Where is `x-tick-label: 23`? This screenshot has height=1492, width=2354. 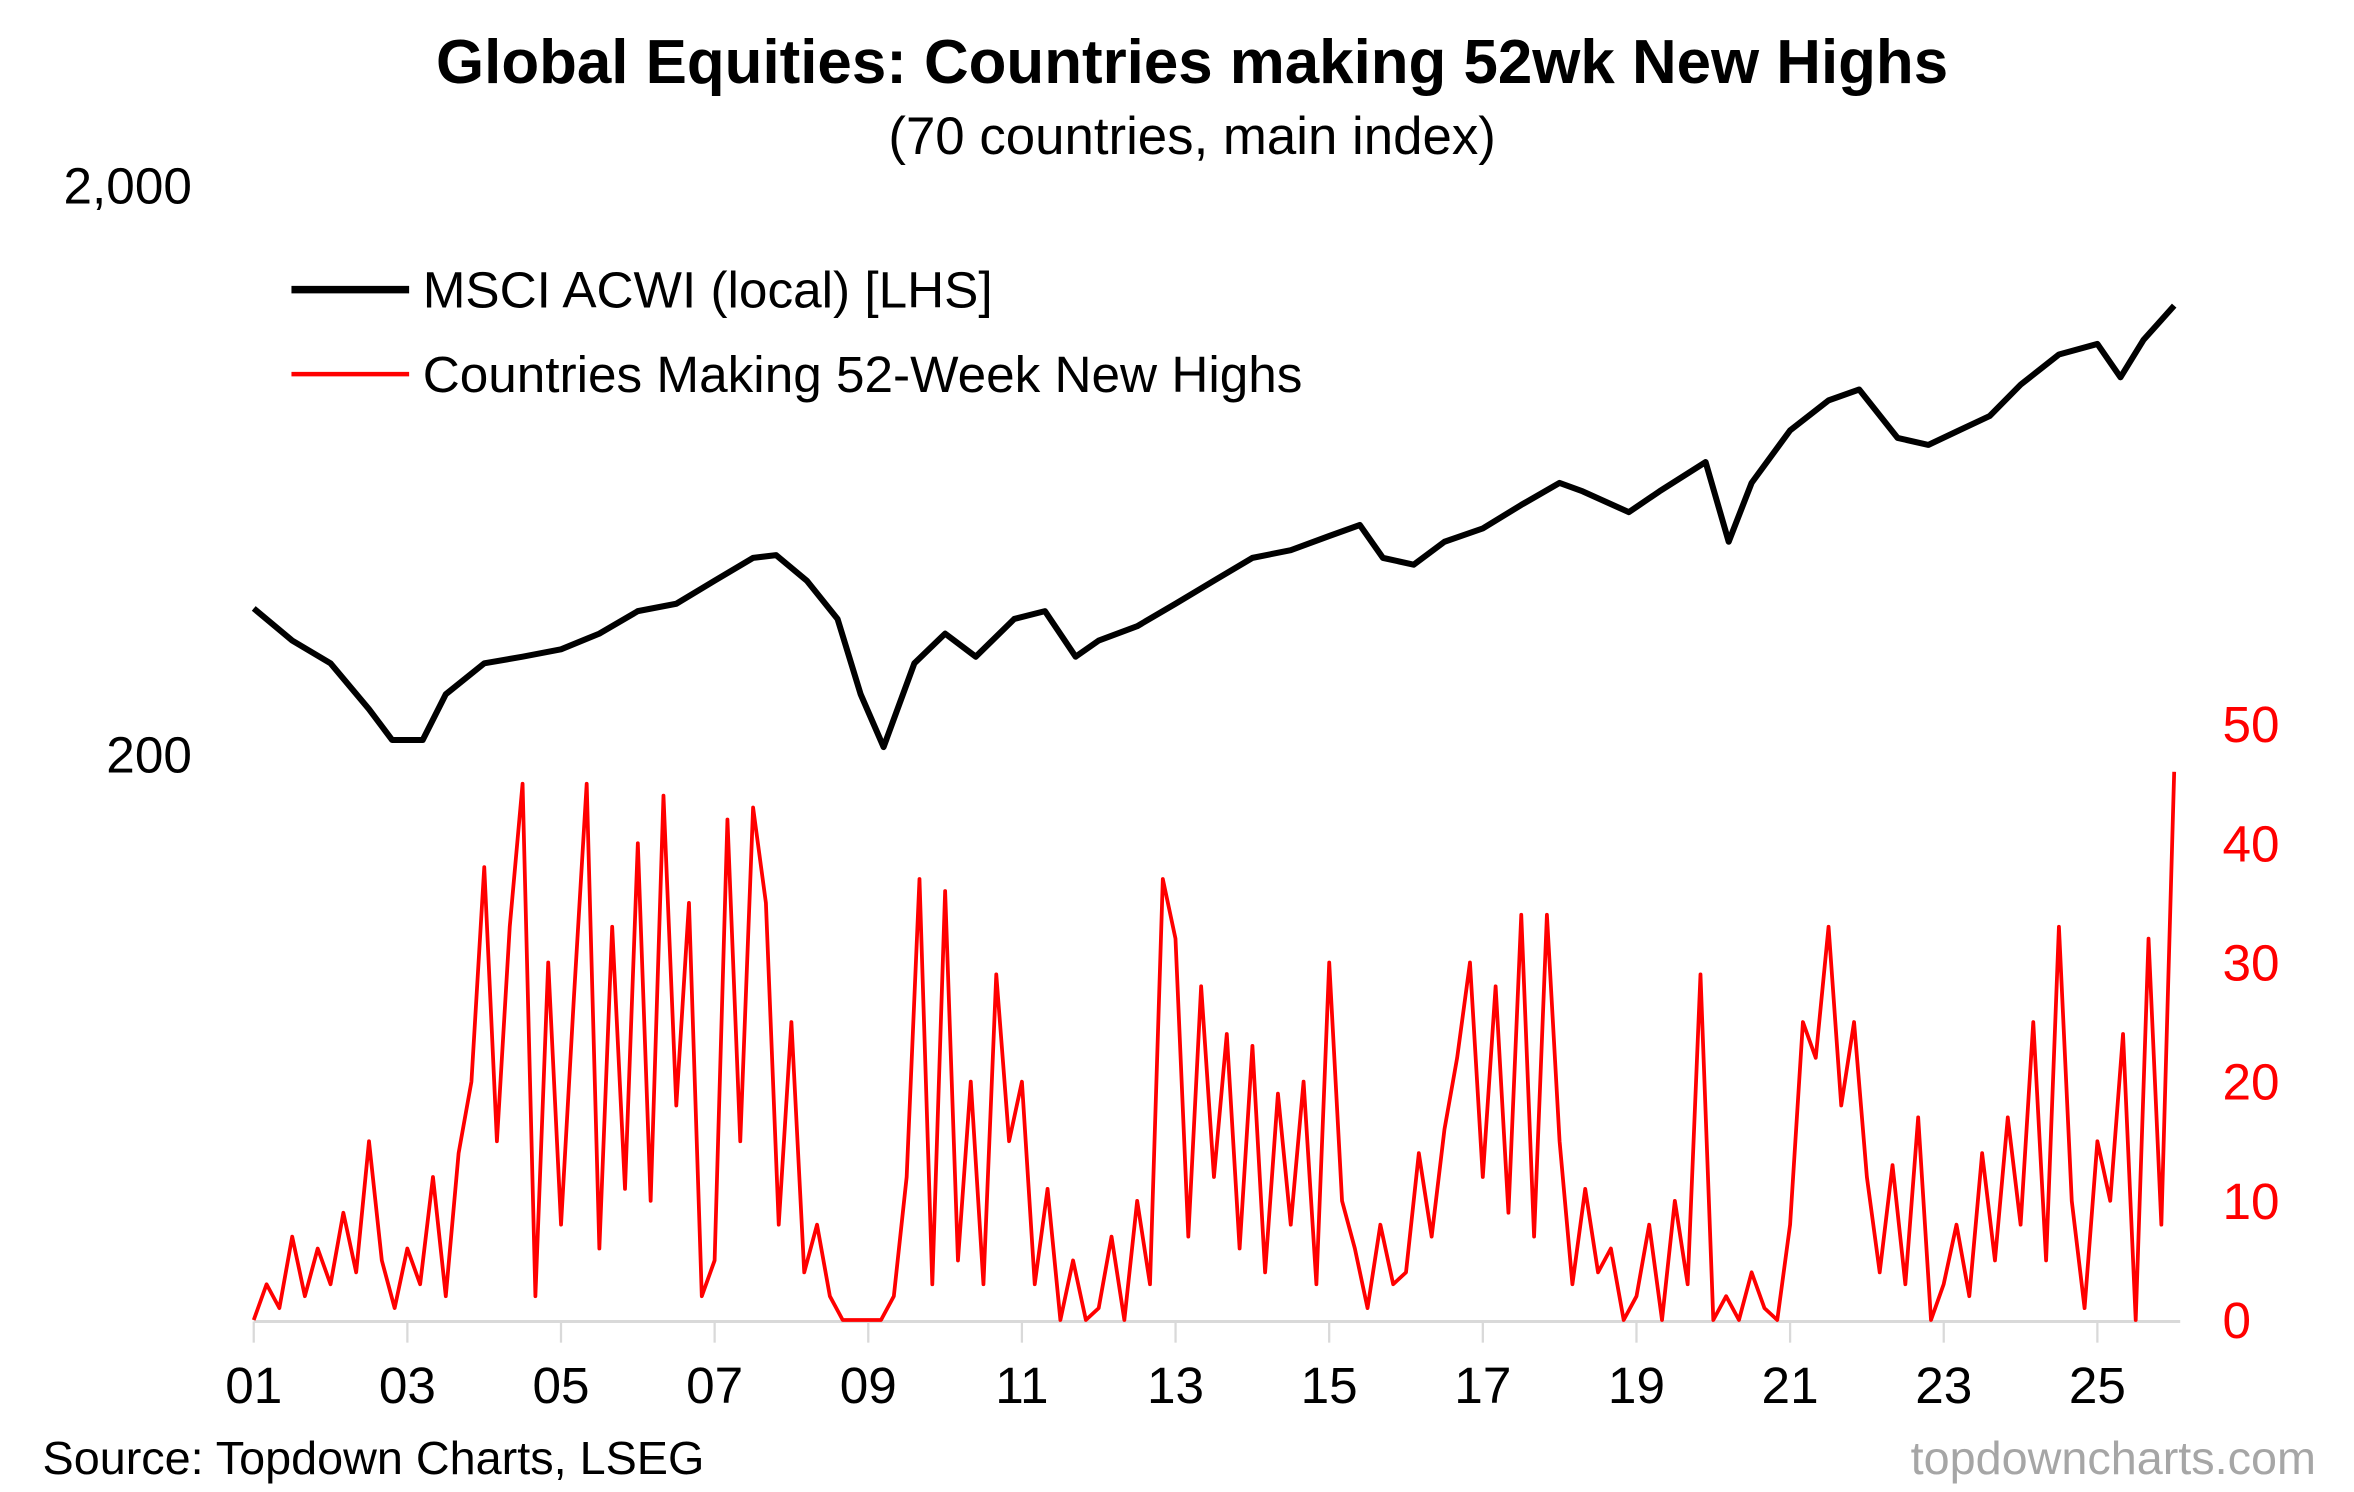
x-tick-label: 23 is located at coordinates (1943, 1385).